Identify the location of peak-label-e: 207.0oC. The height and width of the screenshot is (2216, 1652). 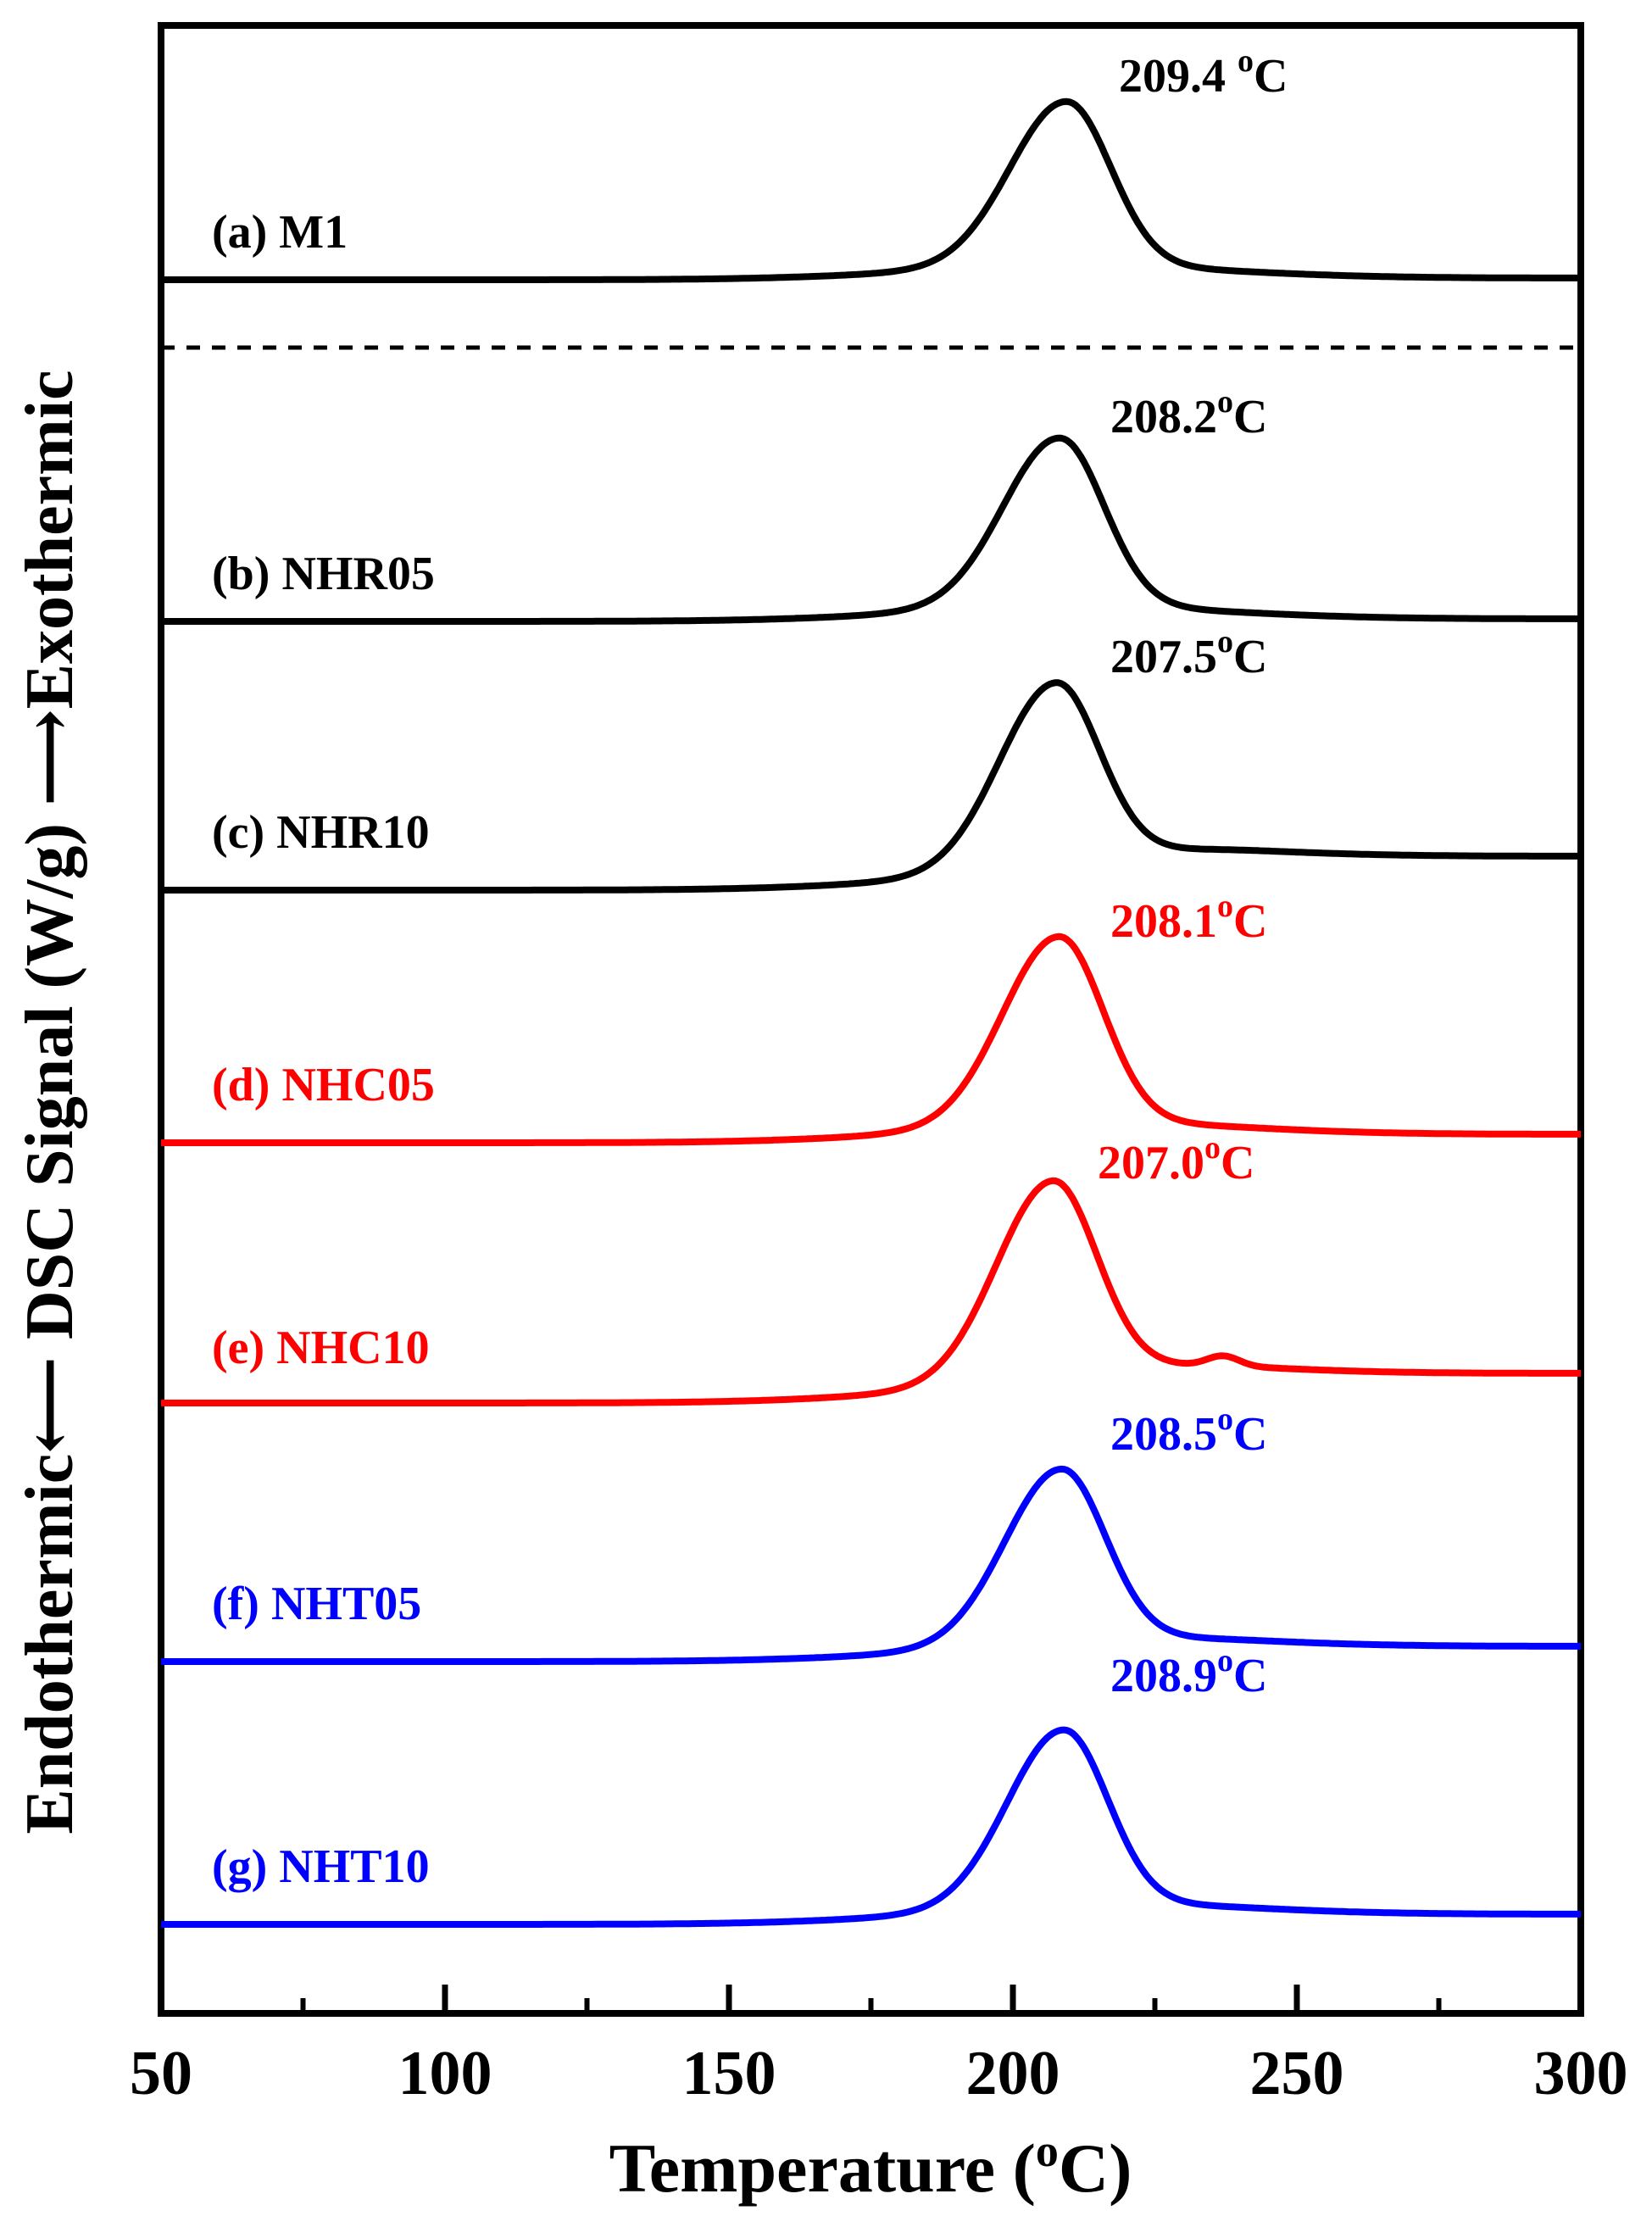
(1176, 1159).